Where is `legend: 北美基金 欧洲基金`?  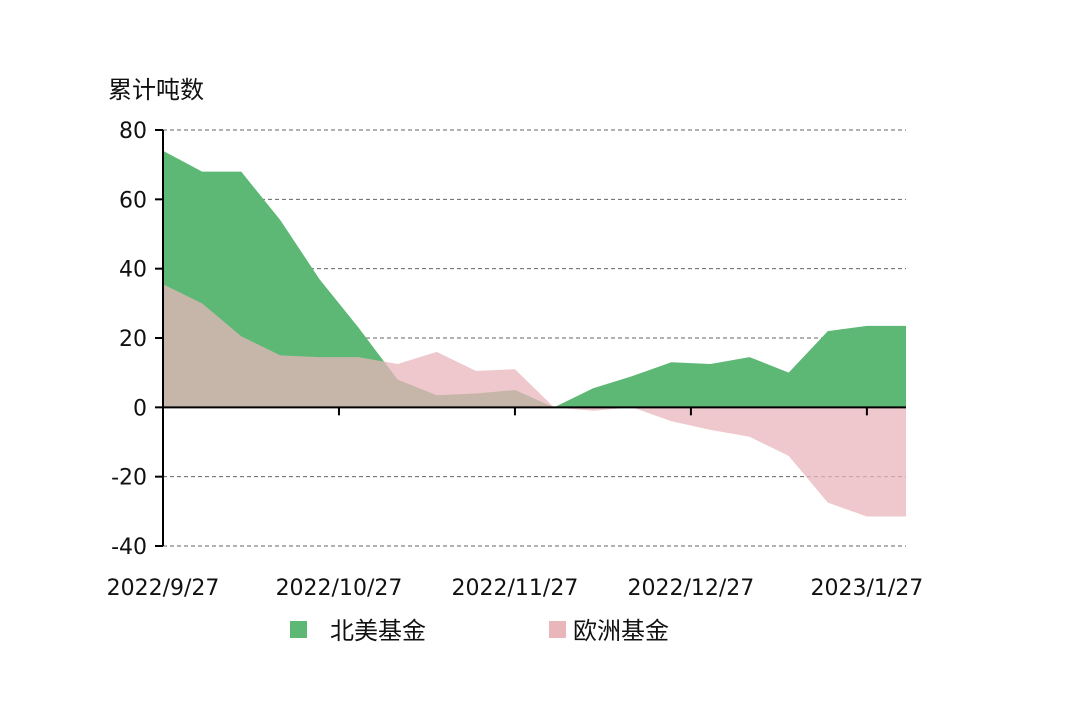 legend: 北美基金 欧洲基金 is located at coordinates (479, 631).